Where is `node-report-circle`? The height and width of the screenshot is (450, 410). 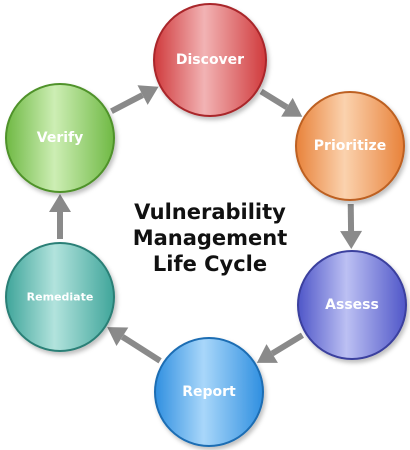 node-report-circle is located at coordinates (209, 392).